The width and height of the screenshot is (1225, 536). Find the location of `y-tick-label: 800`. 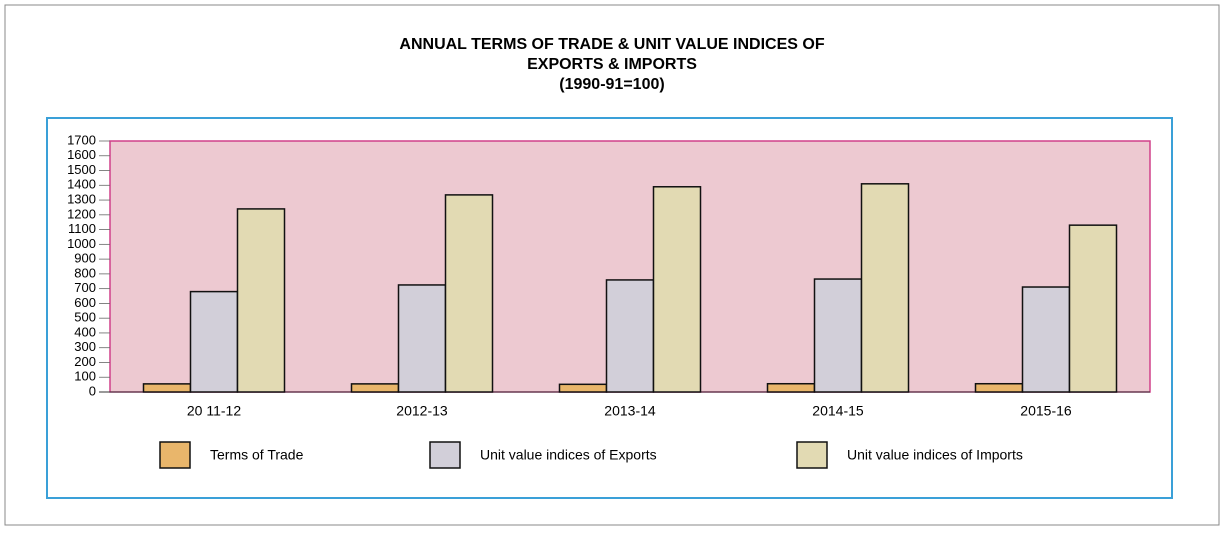

y-tick-label: 800 is located at coordinates (85, 272).